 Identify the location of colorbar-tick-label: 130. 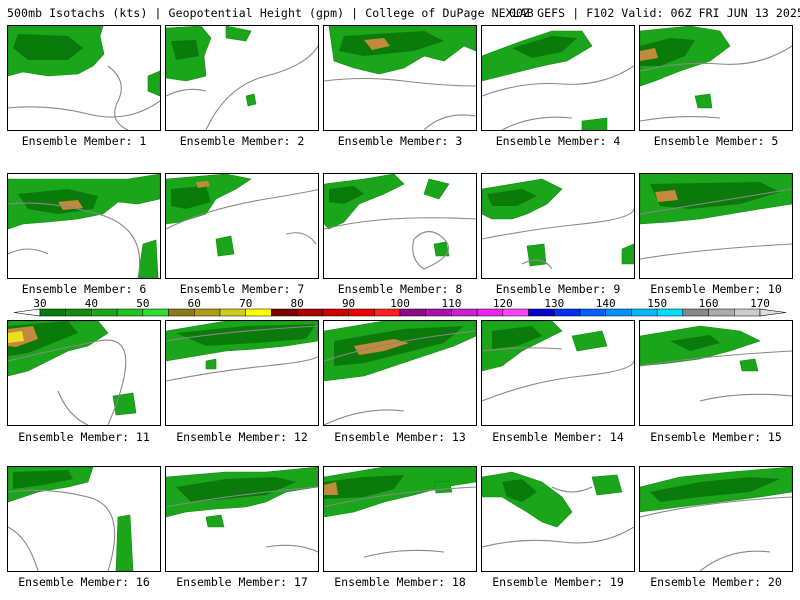
(554, 303).